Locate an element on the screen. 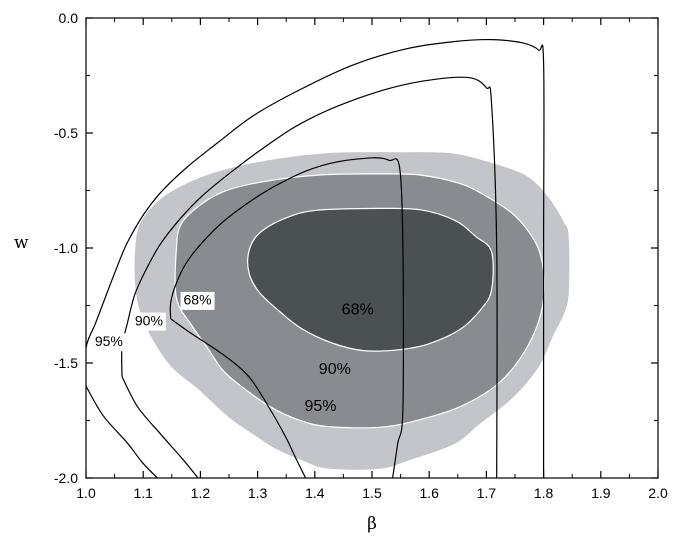  x-tick-label: 2.0 is located at coordinates (658, 493).